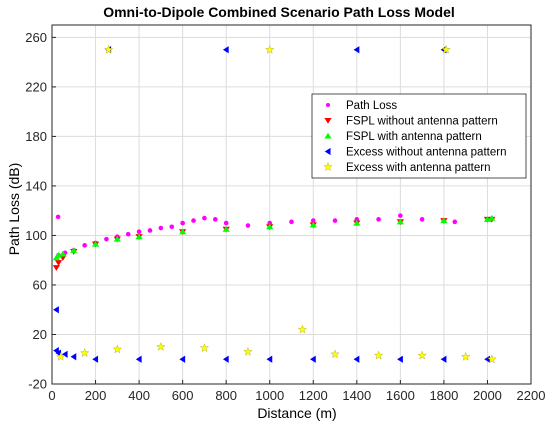 The width and height of the screenshot is (550, 430). I want to click on x-axis-label: Distance (m), so click(296, 413).